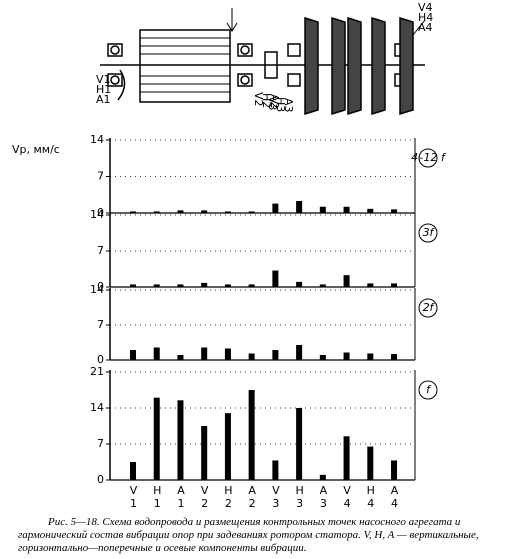  What do you see at coordinates (103, 79) in the screenshot?
I see `point-label: V1` at bounding box center [103, 79].